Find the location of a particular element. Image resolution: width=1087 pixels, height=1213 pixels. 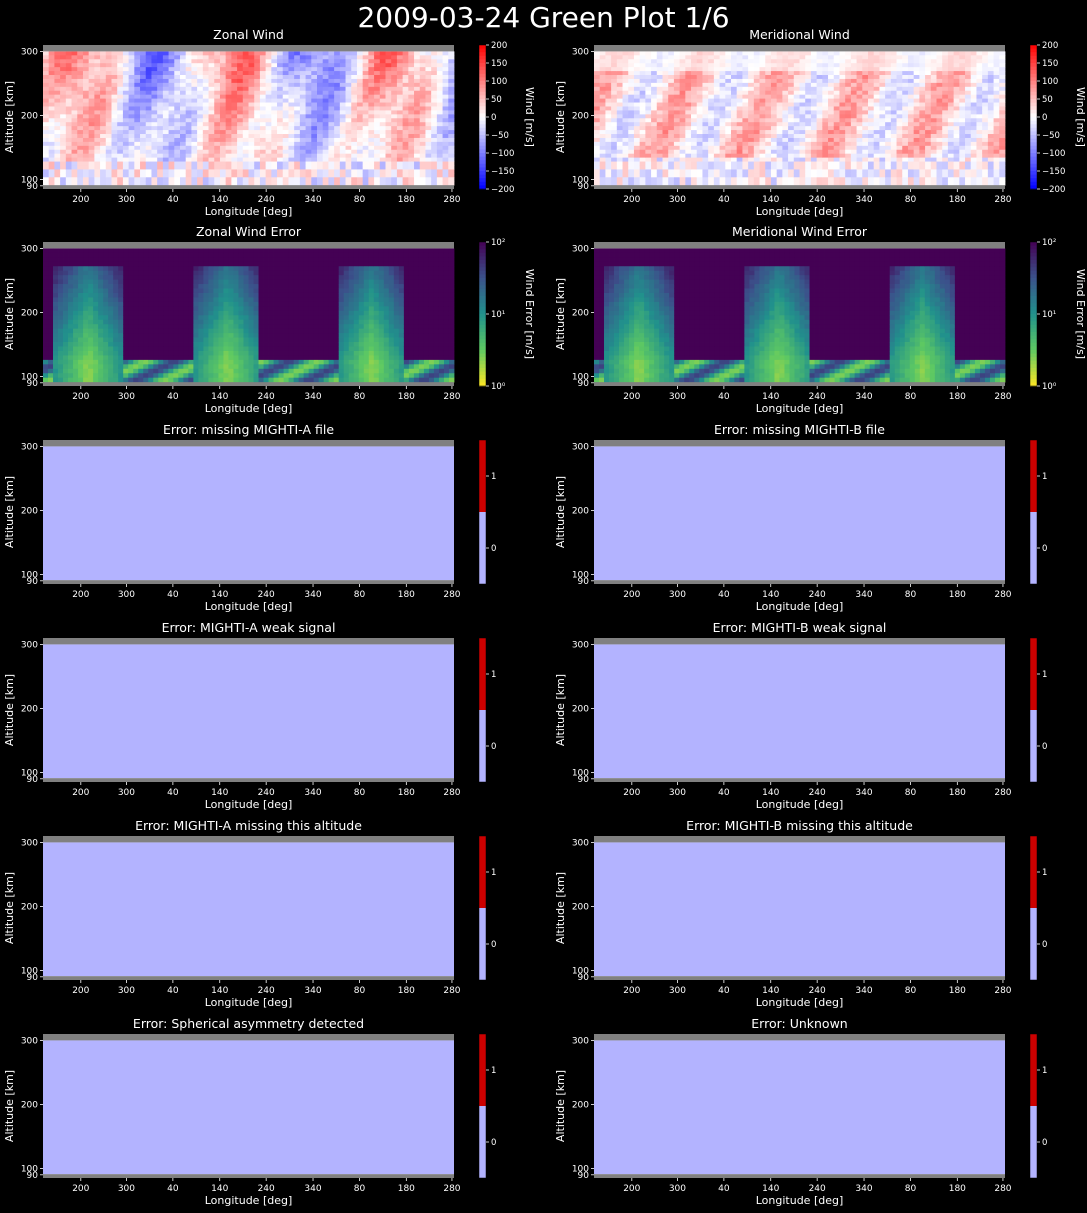

subplot-title: Zonal Wind is located at coordinates (248, 34).